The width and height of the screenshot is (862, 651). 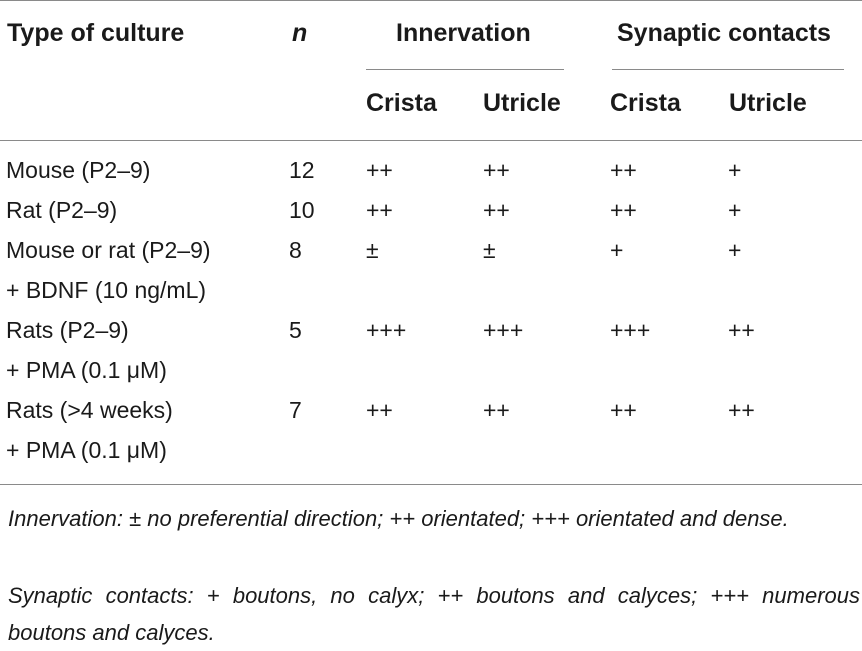 I want to click on row-4-innervation-utricle: +++, so click(x=503, y=330).